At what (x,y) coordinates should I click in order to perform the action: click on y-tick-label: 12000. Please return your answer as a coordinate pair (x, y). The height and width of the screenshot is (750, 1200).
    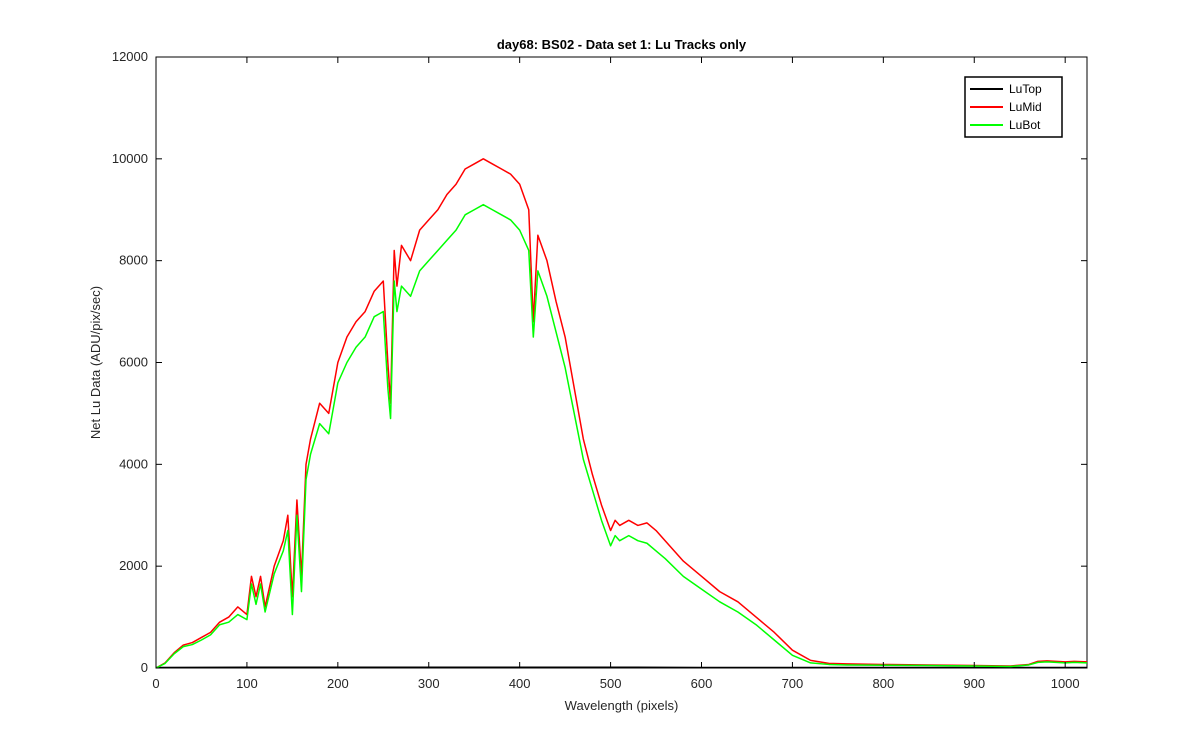
    Looking at the image, I should click on (130, 56).